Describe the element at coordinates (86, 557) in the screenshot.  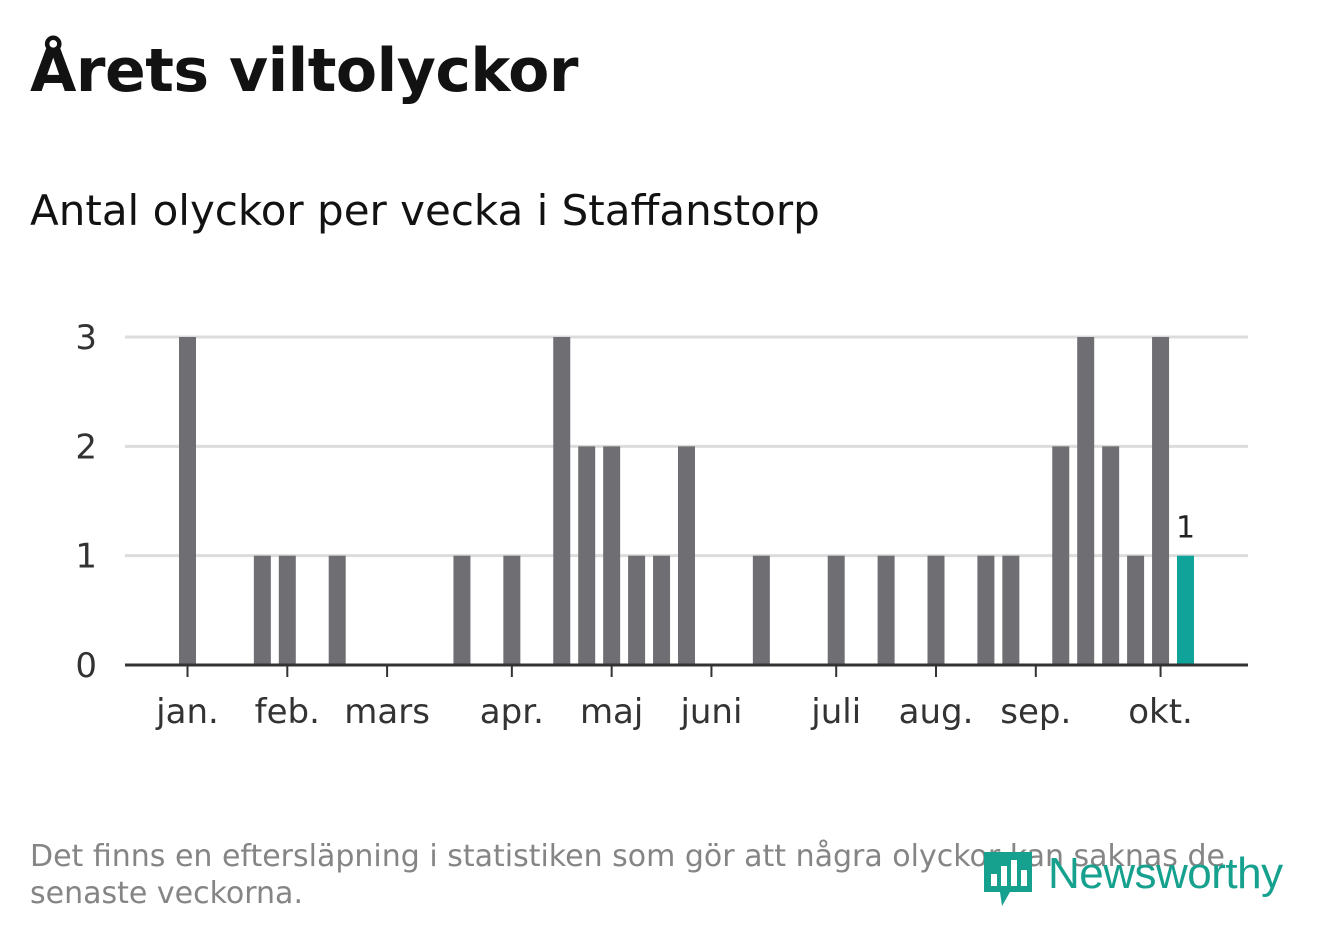
I see `y-tick-label: 1` at that location.